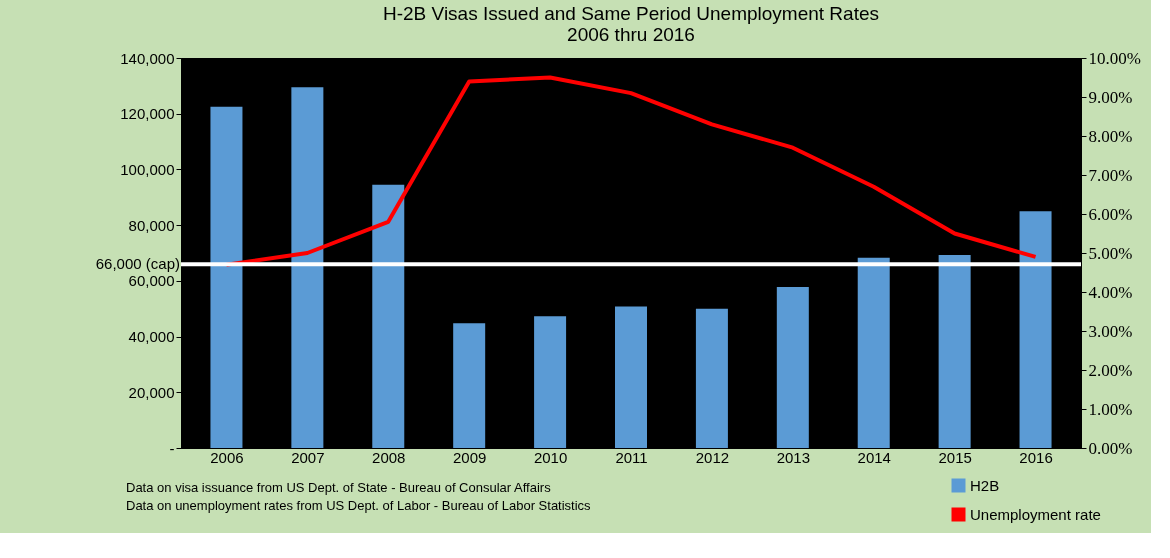 The height and width of the screenshot is (558, 1170). I want to click on y2-tick-label: 2.00%, so click(1110, 370).